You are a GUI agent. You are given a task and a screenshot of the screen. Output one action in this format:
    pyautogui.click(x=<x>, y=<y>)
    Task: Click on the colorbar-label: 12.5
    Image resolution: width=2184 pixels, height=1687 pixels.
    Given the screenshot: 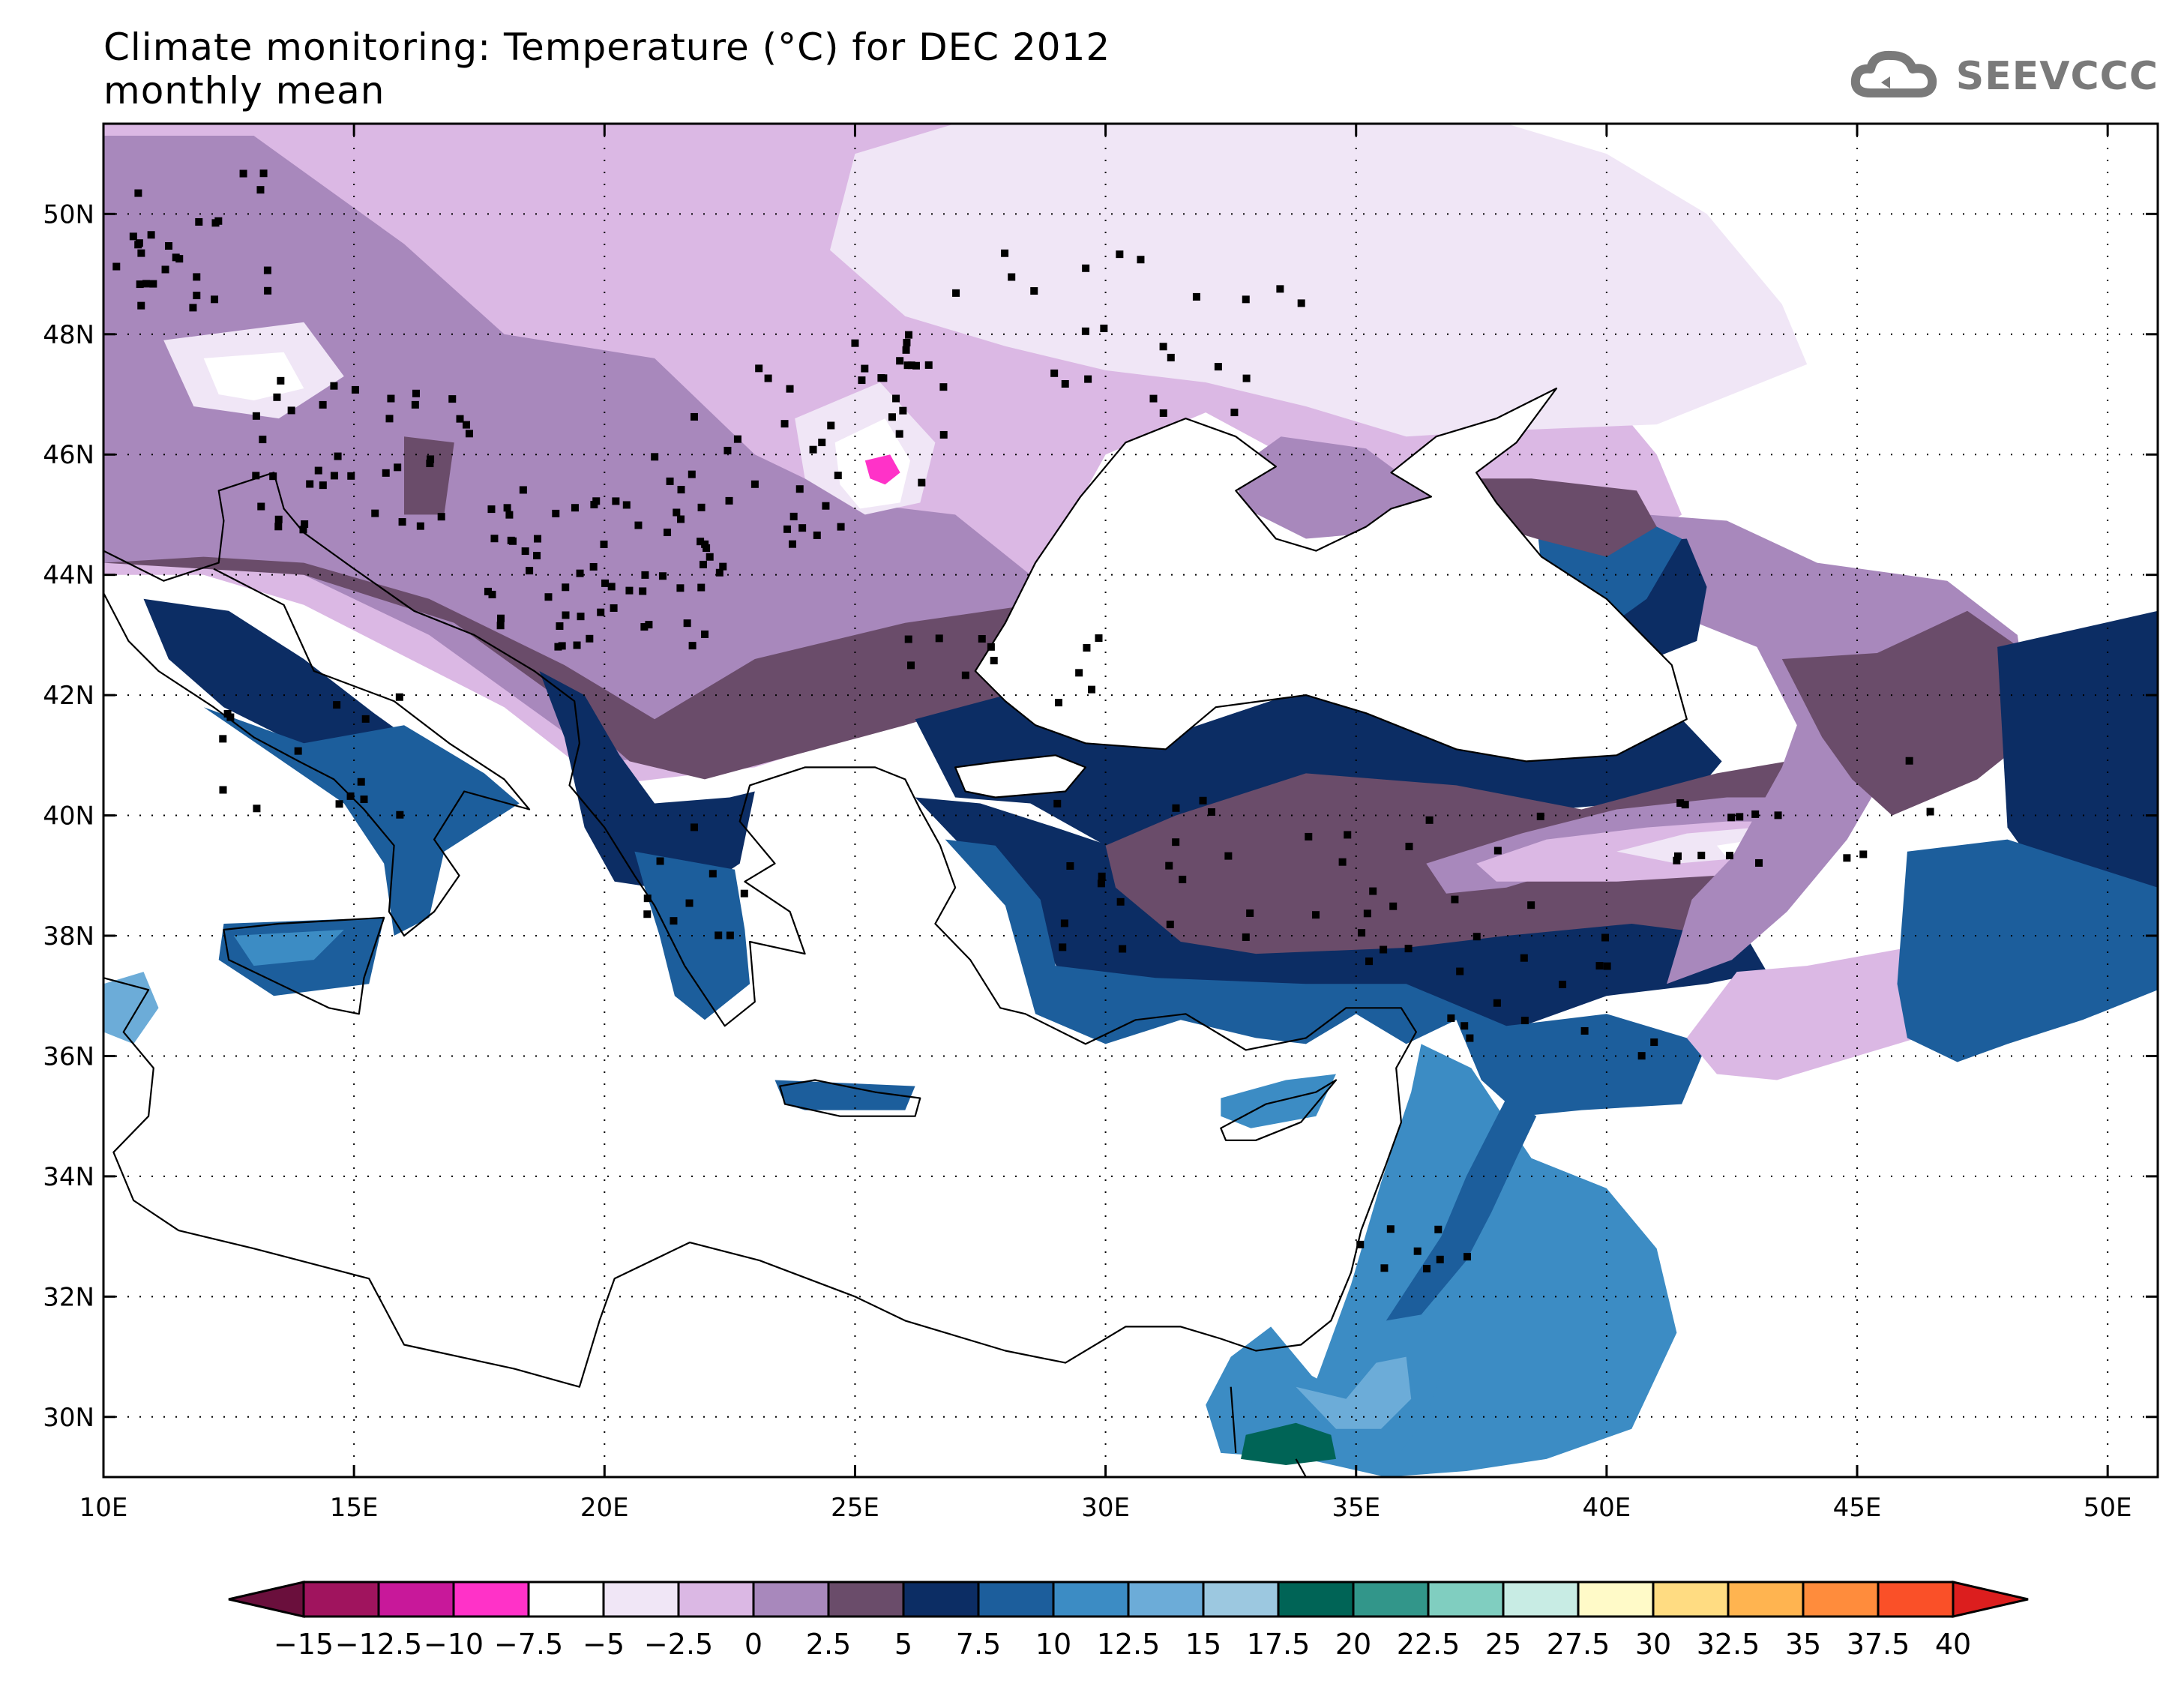 What is the action you would take?
    pyautogui.click(x=1129, y=1644)
    